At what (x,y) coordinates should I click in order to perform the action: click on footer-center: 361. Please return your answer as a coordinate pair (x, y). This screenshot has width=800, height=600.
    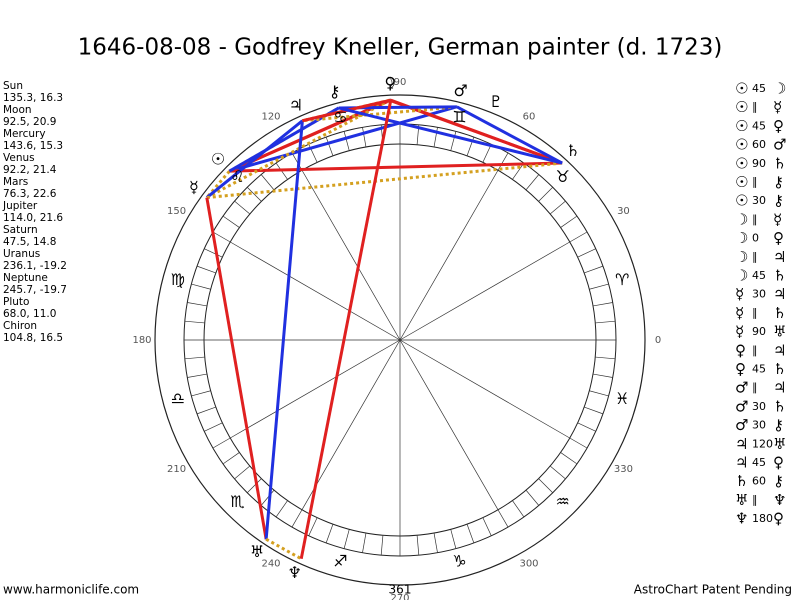
    Looking at the image, I should click on (400, 590).